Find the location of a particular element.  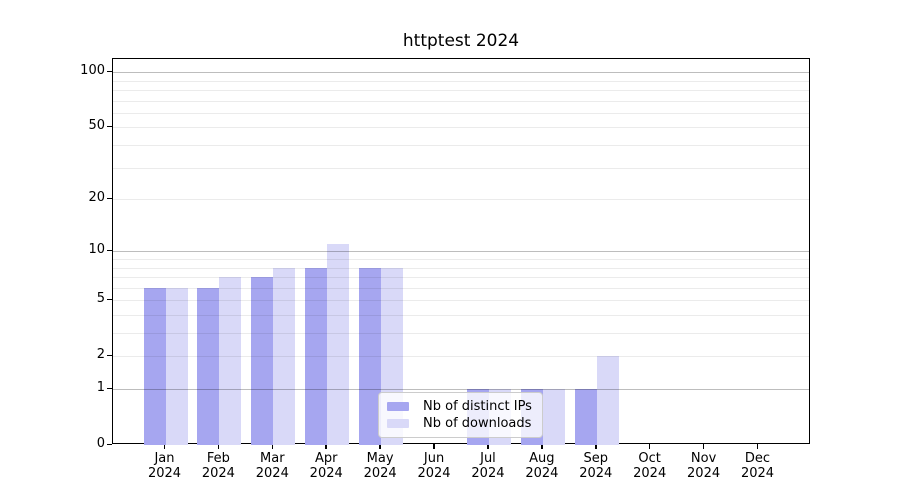

legend-swatch-distinct-ips is located at coordinates (398, 406).